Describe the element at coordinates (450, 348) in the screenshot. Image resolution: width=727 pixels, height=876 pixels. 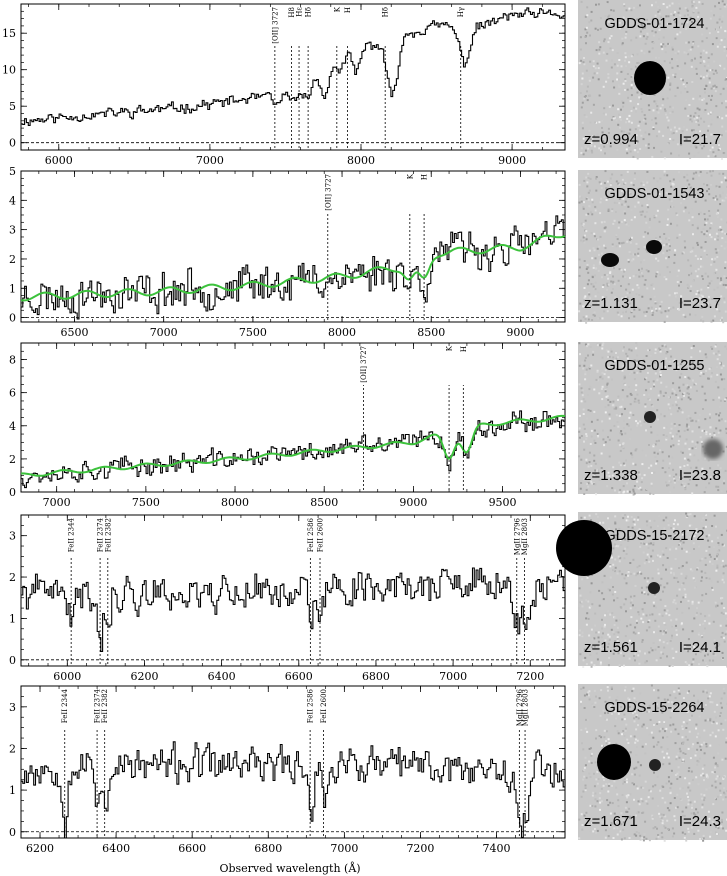
I see `line-marker-label: K` at that location.